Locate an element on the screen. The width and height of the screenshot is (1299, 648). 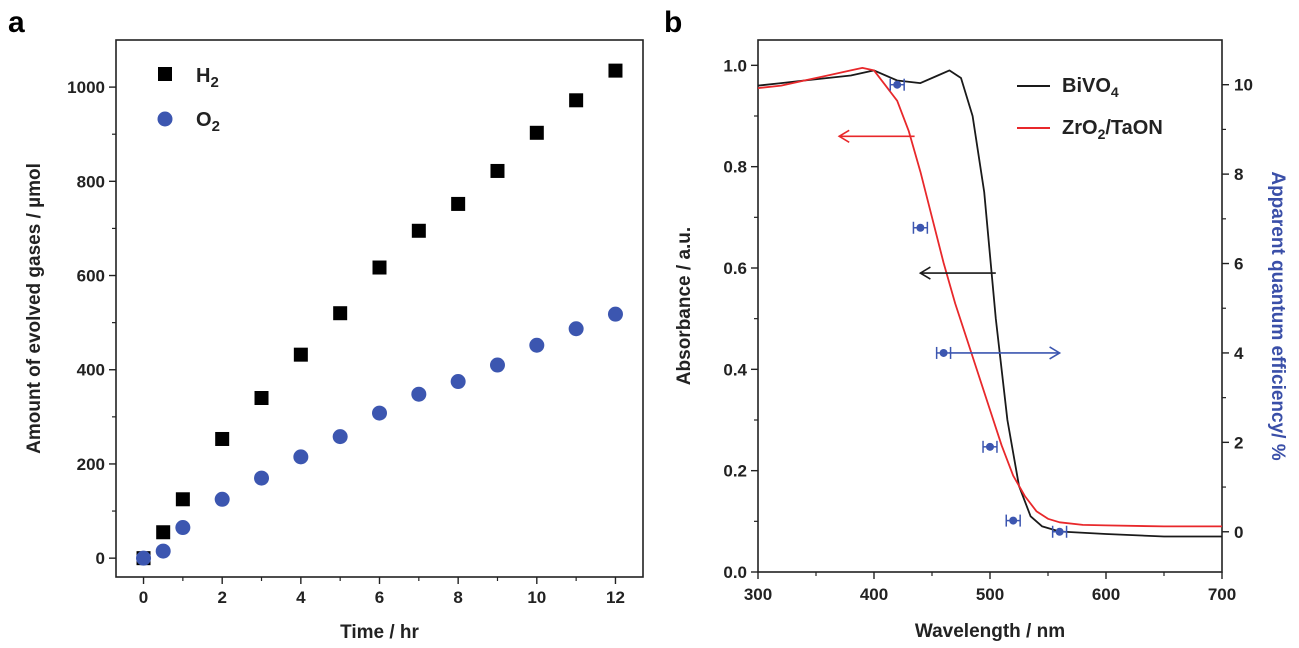
x-tick-label-b: 500 is located at coordinates (990, 594).